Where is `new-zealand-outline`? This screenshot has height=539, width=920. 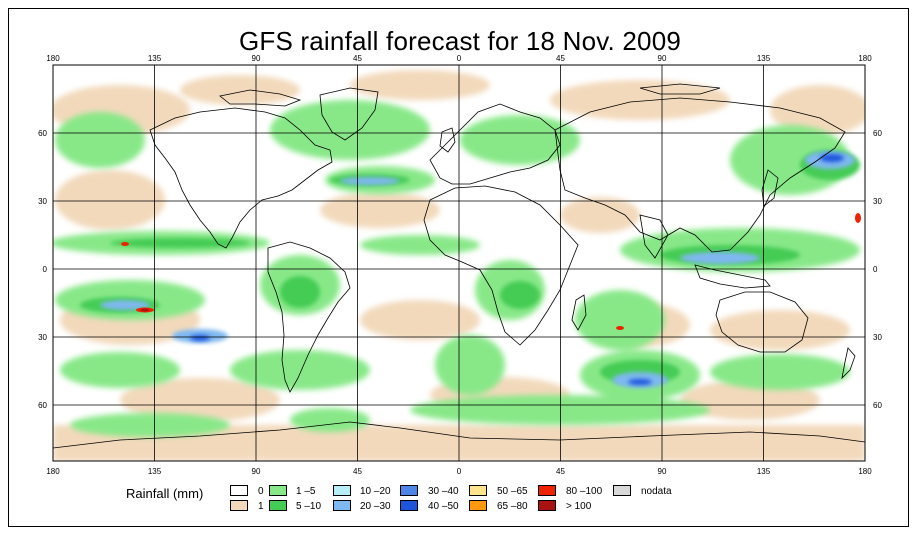
new-zealand-outline is located at coordinates (848, 363).